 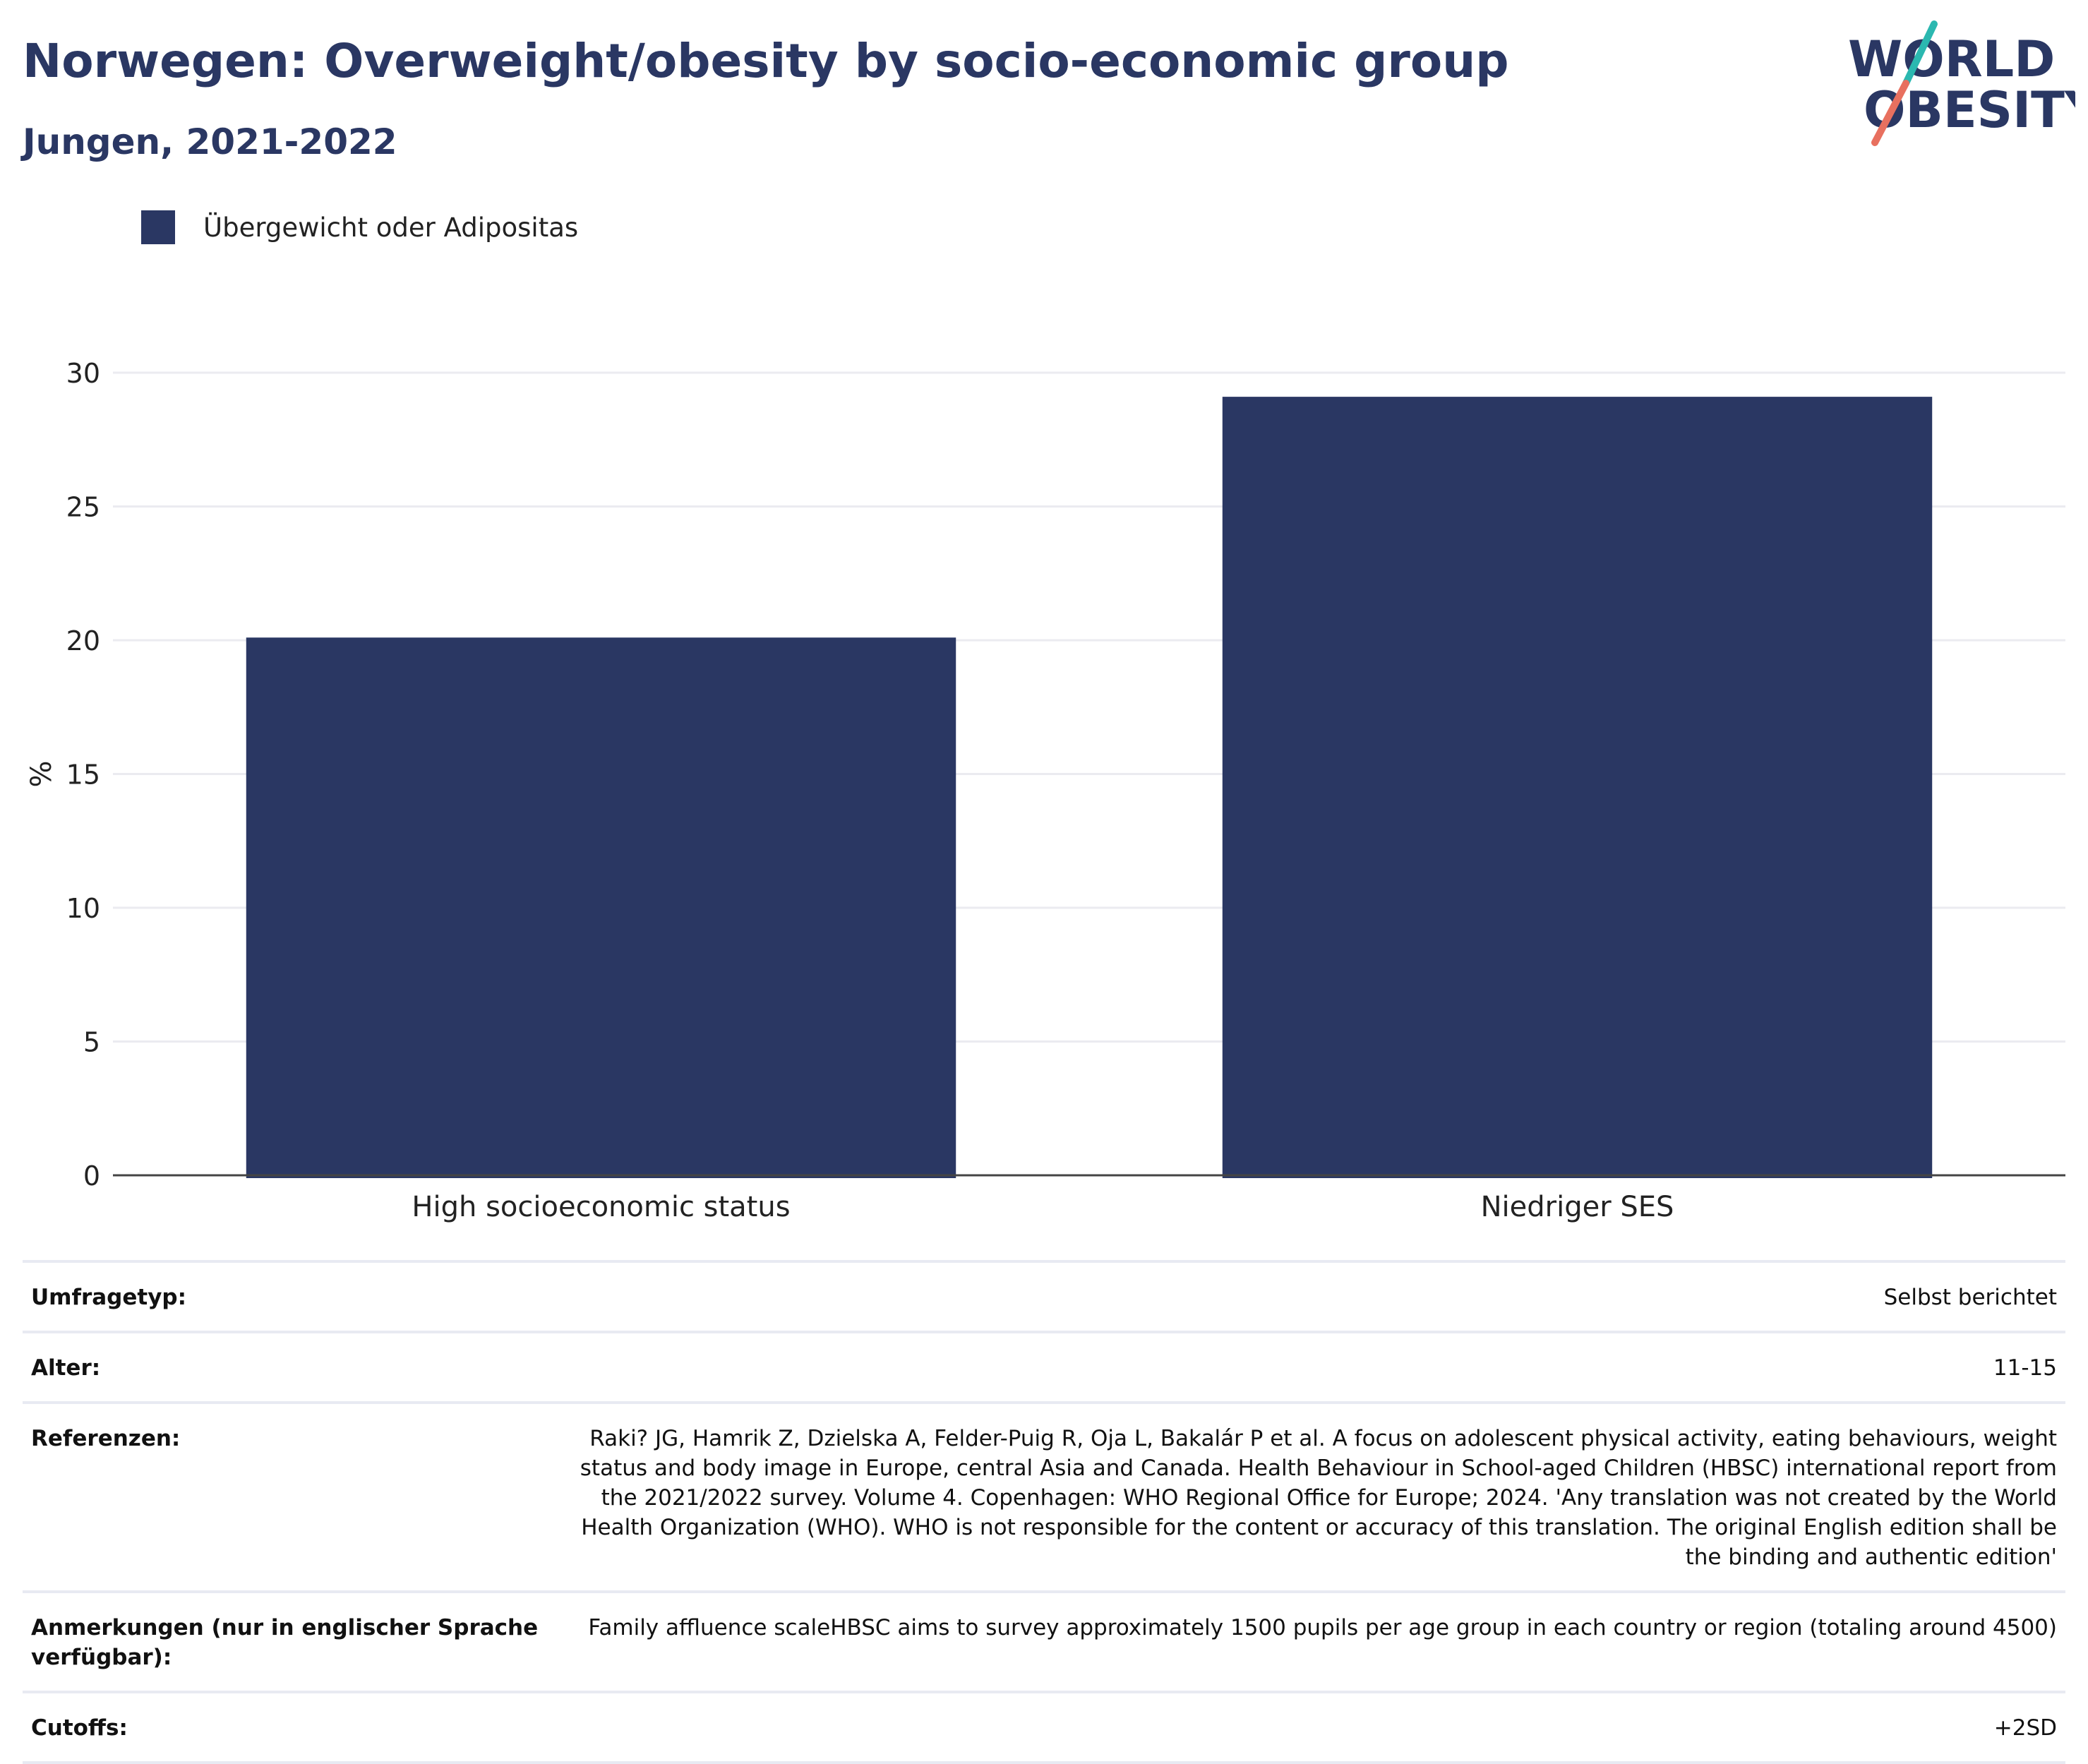 I want to click on y-axis-label: %, so click(x=42, y=774).